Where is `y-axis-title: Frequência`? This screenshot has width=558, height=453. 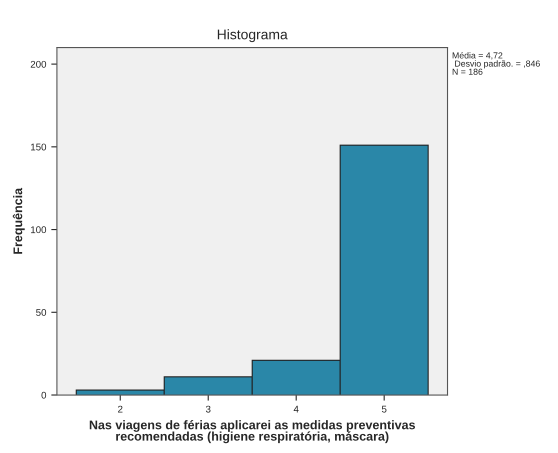
y-axis-title: Frequência is located at coordinates (18, 221).